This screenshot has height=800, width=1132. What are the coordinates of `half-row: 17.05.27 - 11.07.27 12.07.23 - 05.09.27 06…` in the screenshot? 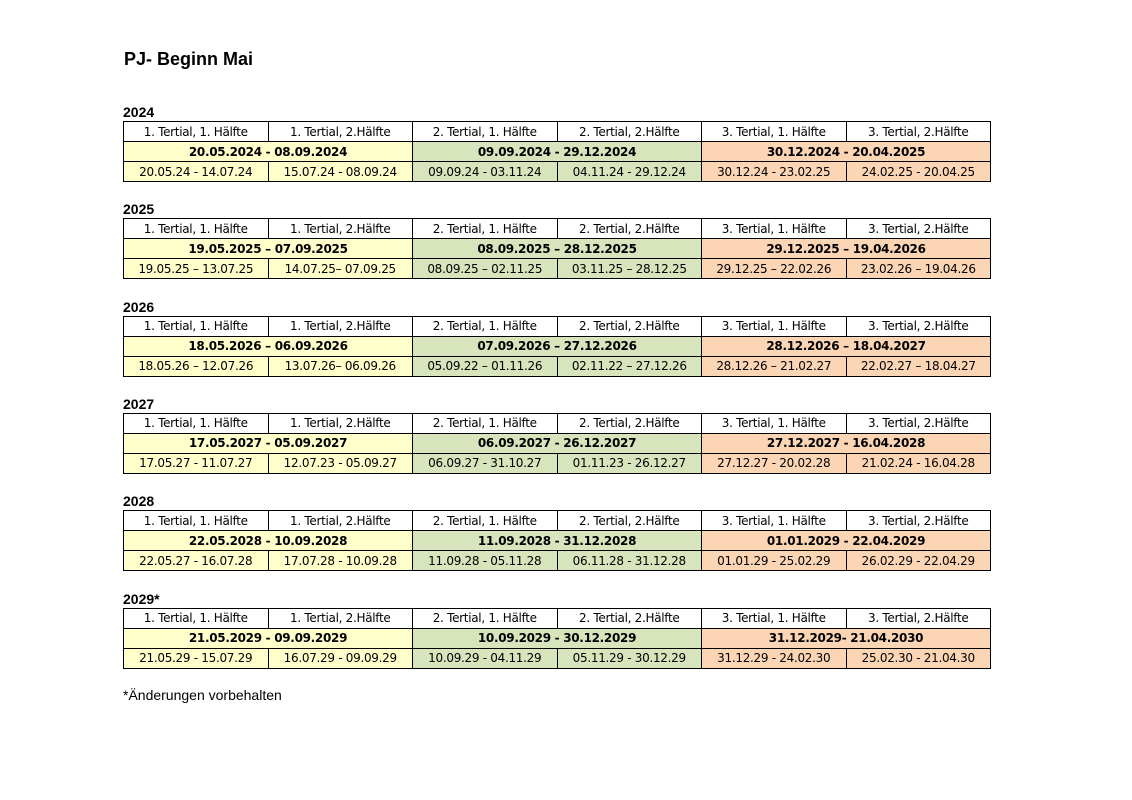 It's located at (557, 463).